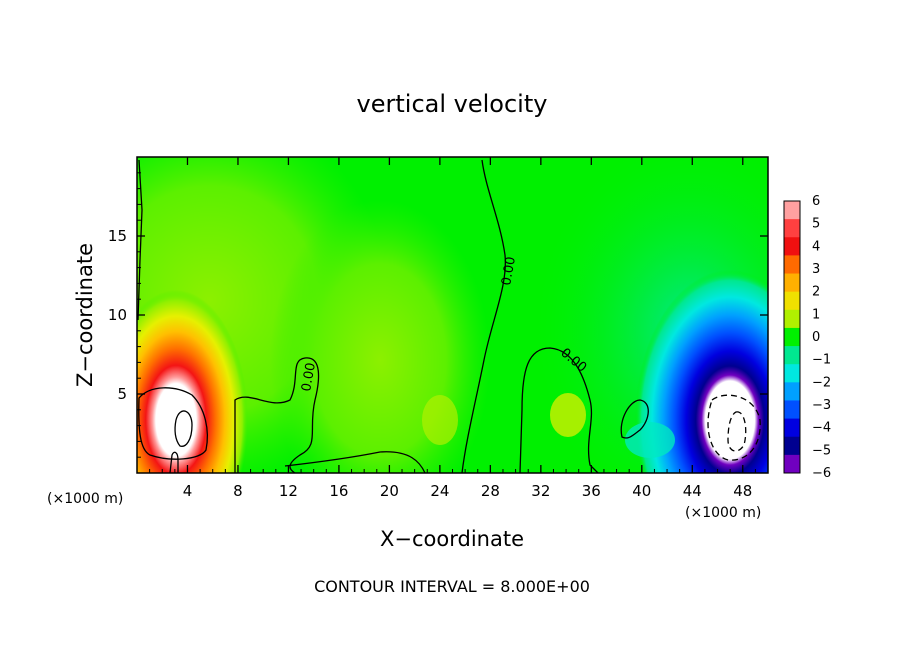 The image size is (904, 654). Describe the element at coordinates (85, 499) in the screenshot. I see `x-unit-label-left: (×1000 m)` at that location.